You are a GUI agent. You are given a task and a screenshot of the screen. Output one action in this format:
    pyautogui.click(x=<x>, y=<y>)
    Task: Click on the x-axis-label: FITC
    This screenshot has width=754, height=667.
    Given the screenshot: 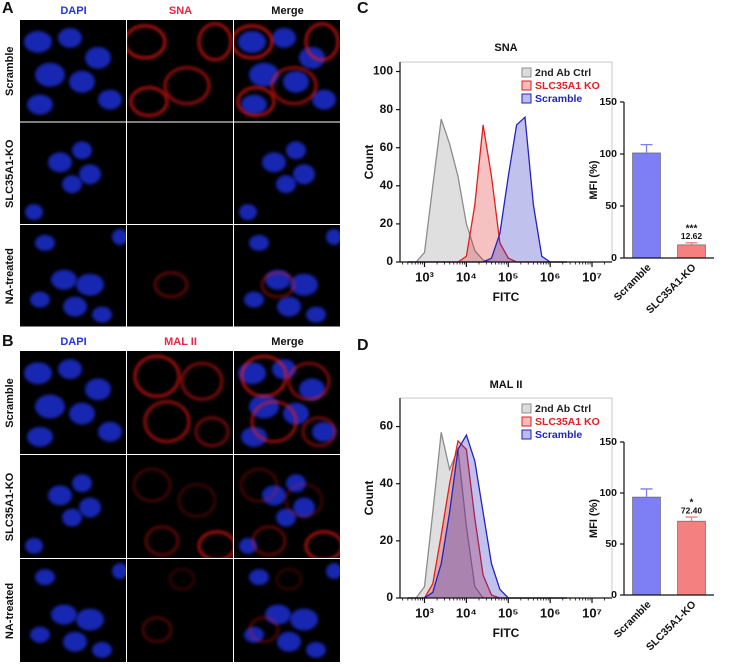 What is the action you would take?
    pyautogui.click(x=506, y=633)
    